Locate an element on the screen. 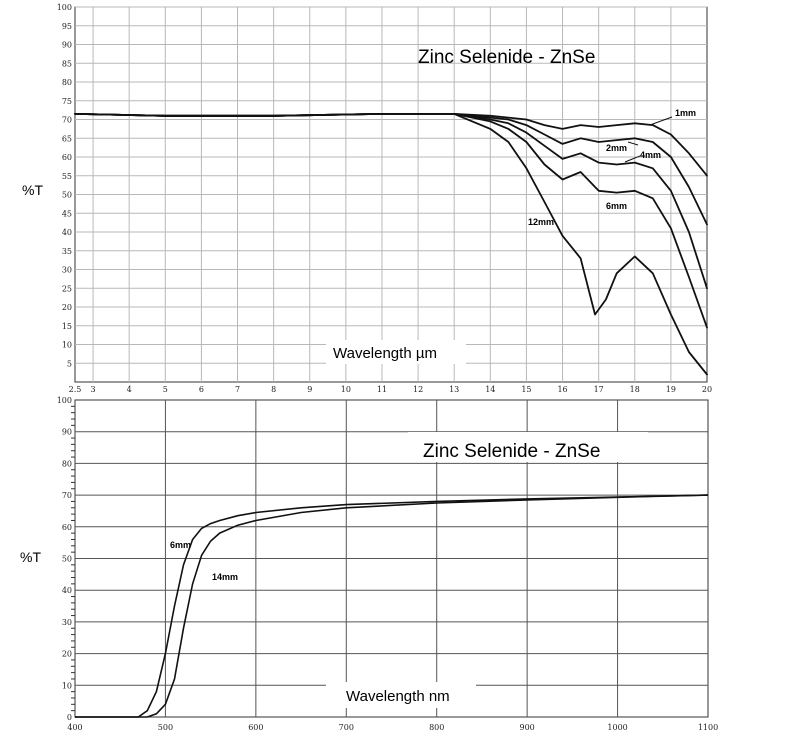  x-tick-label: 19 is located at coordinates (671, 389).